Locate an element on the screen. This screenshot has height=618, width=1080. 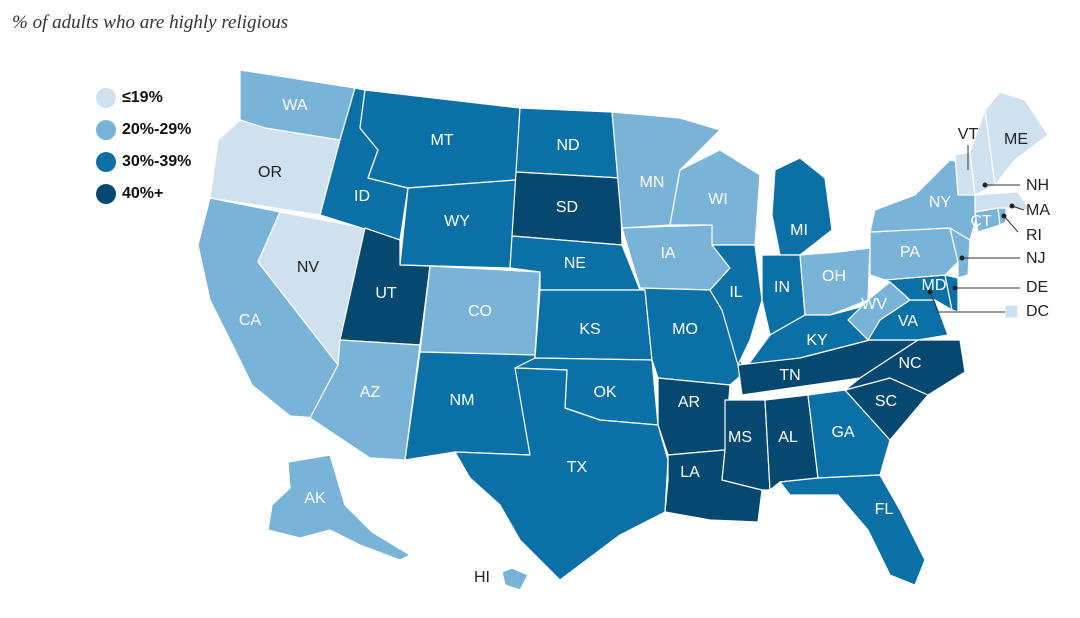
state-label-FL: FL is located at coordinates (884, 509).